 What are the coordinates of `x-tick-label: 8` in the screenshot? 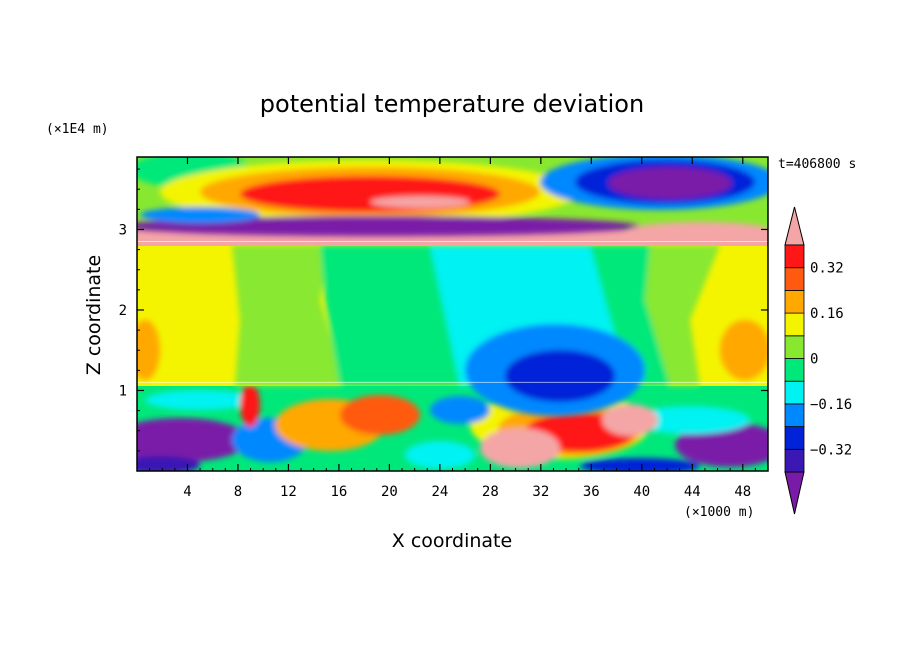 It's located at (238, 492).